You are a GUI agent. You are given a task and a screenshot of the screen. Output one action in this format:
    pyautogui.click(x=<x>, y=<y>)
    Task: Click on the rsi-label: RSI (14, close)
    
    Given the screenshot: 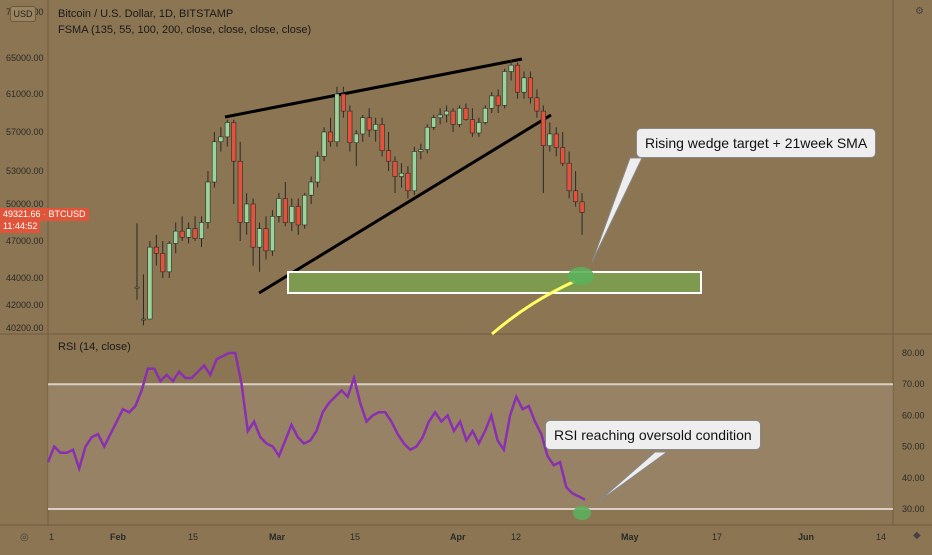 What is the action you would take?
    pyautogui.click(x=94, y=347)
    